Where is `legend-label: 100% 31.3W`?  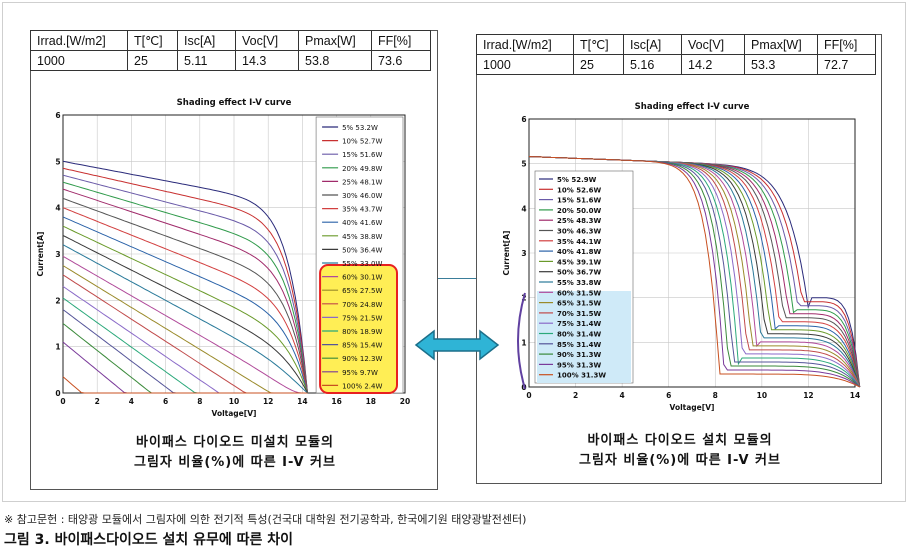
legend-label: 100% 31.3W is located at coordinates (581, 376).